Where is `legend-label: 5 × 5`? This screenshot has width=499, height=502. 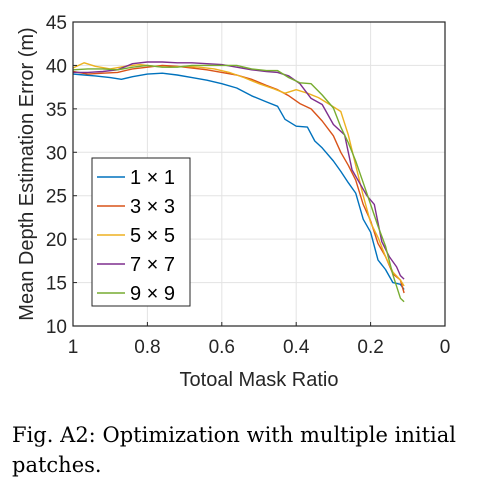 legend-label: 5 × 5 is located at coordinates (152, 236).